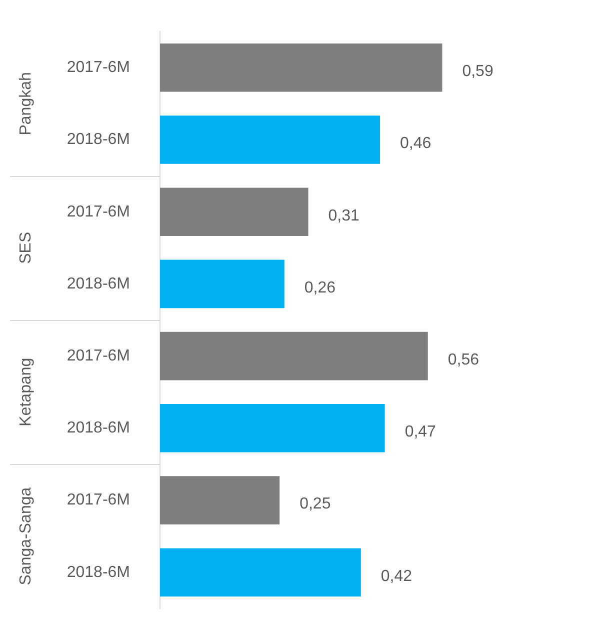  What do you see at coordinates (315, 504) in the screenshot?
I see `data-label: 0,25` at bounding box center [315, 504].